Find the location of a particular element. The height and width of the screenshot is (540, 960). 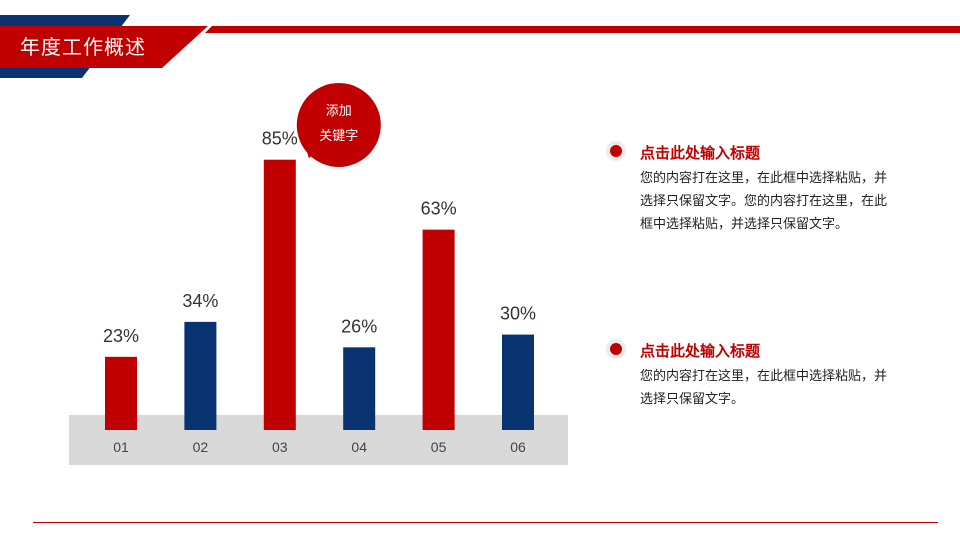

footer-divider is located at coordinates (485, 522).